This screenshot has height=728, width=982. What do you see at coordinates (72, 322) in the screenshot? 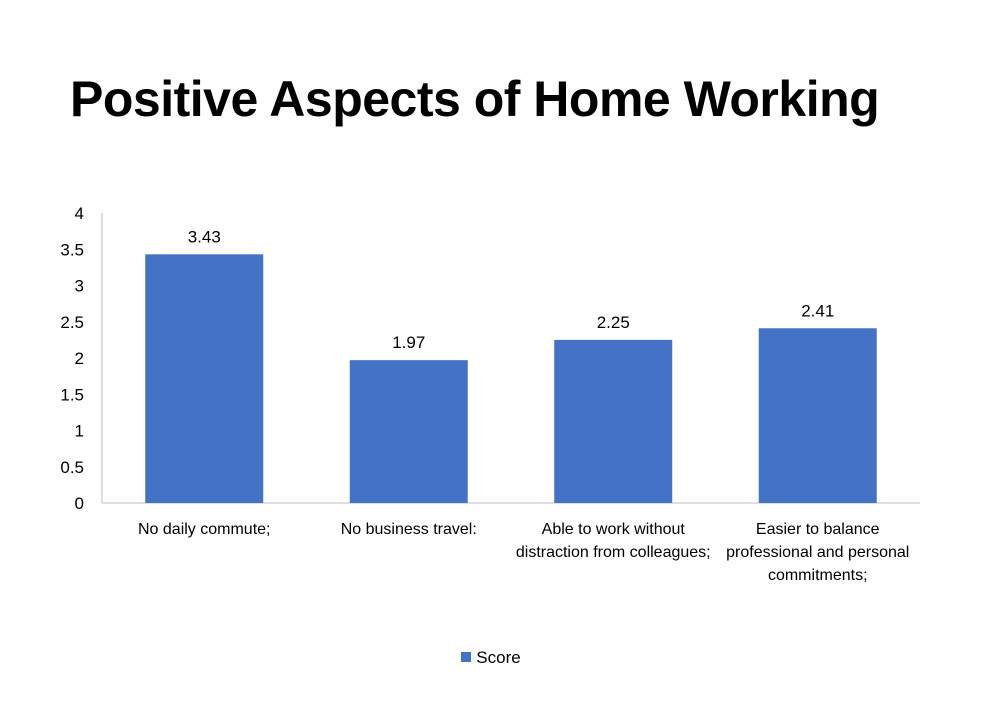
I see `y-tick-label: 2.5` at bounding box center [72, 322].